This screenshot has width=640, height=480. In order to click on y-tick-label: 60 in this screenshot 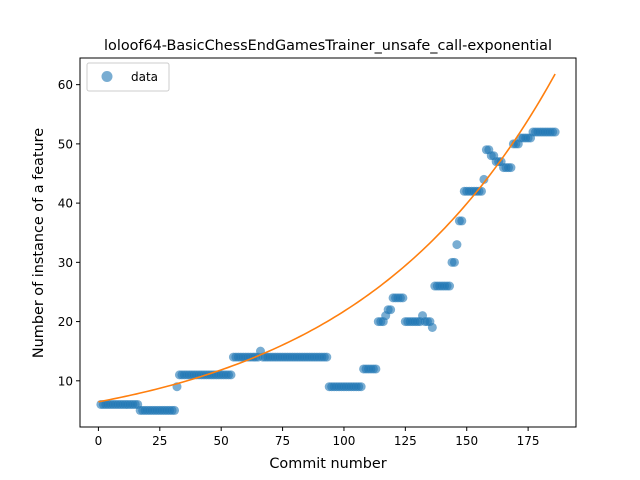, I will do `click(65, 85)`.